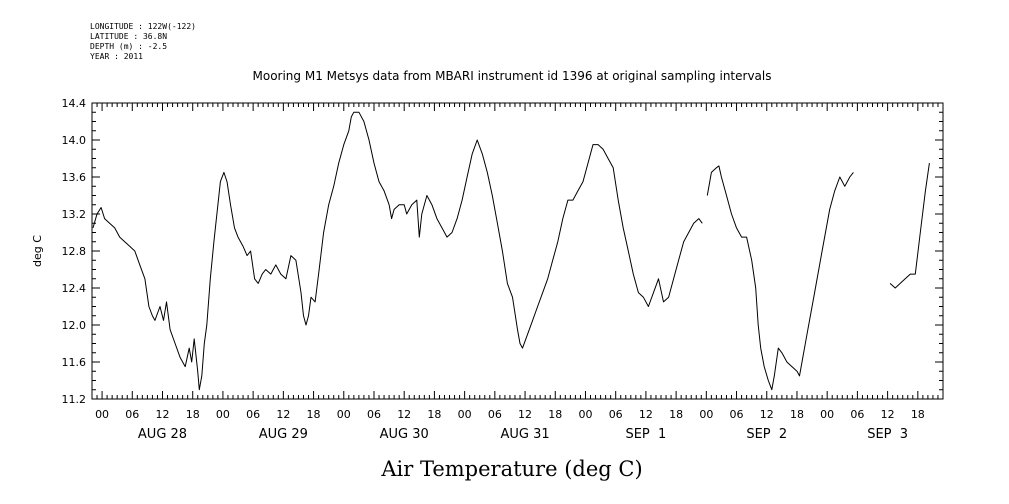 This screenshot has width=1009, height=504. What do you see at coordinates (74, 103) in the screenshot?
I see `y-tick-label: 14.4` at bounding box center [74, 103].